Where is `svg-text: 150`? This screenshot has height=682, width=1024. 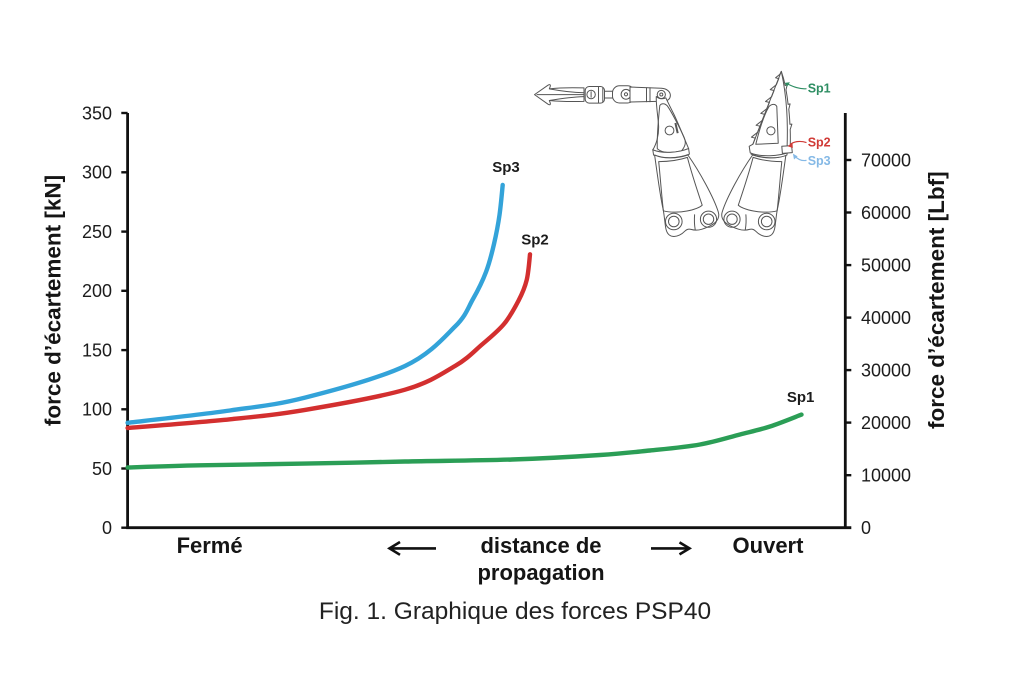
svg-text: 150 is located at coordinates (97, 350).